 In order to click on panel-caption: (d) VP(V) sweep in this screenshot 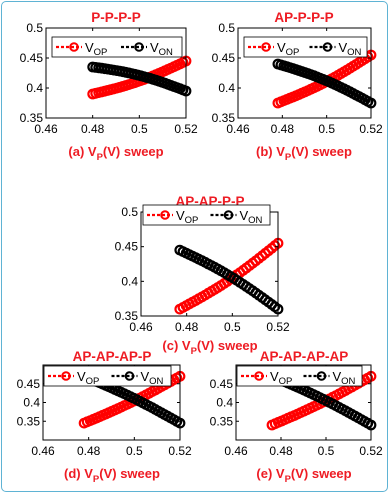, I will do `click(112, 475)`.